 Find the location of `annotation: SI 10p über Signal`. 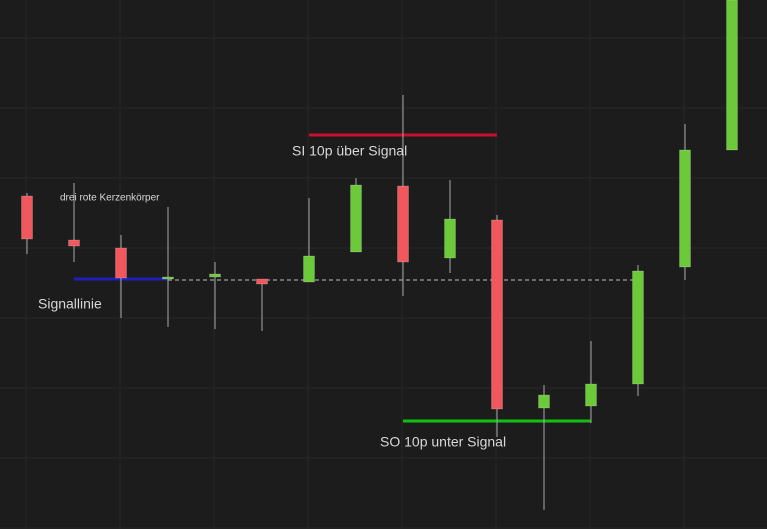

annotation: SI 10p über Signal is located at coordinates (349, 151).